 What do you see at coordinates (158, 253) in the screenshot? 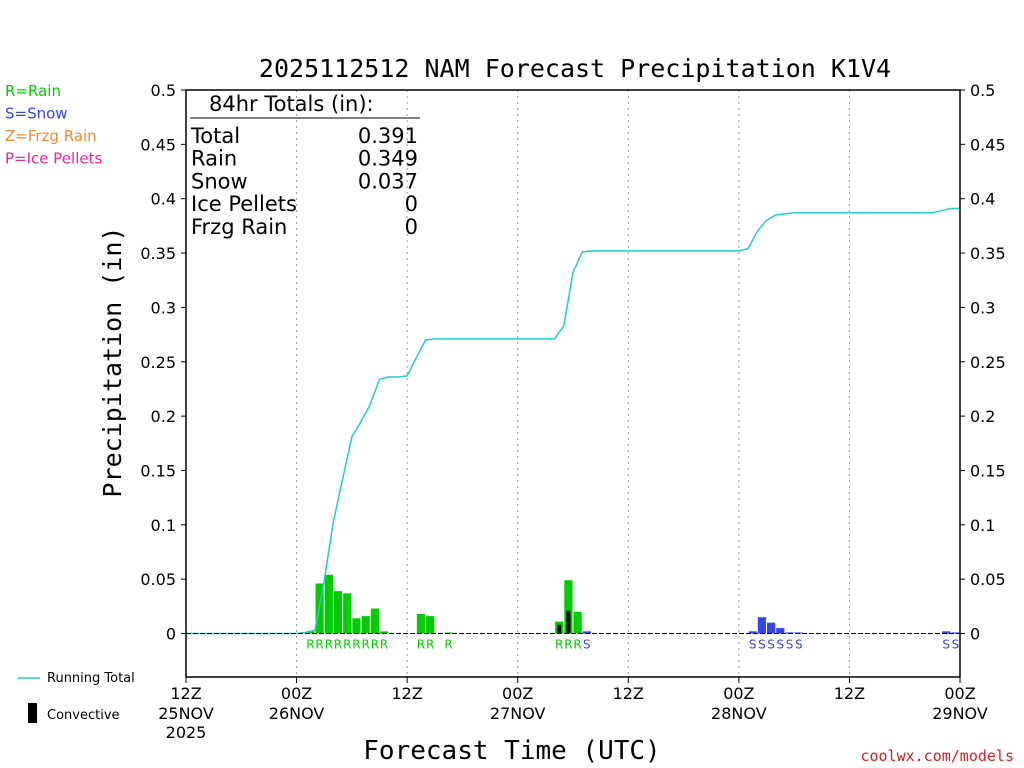
I see `y-tick-label-left: 0.35` at bounding box center [158, 253].